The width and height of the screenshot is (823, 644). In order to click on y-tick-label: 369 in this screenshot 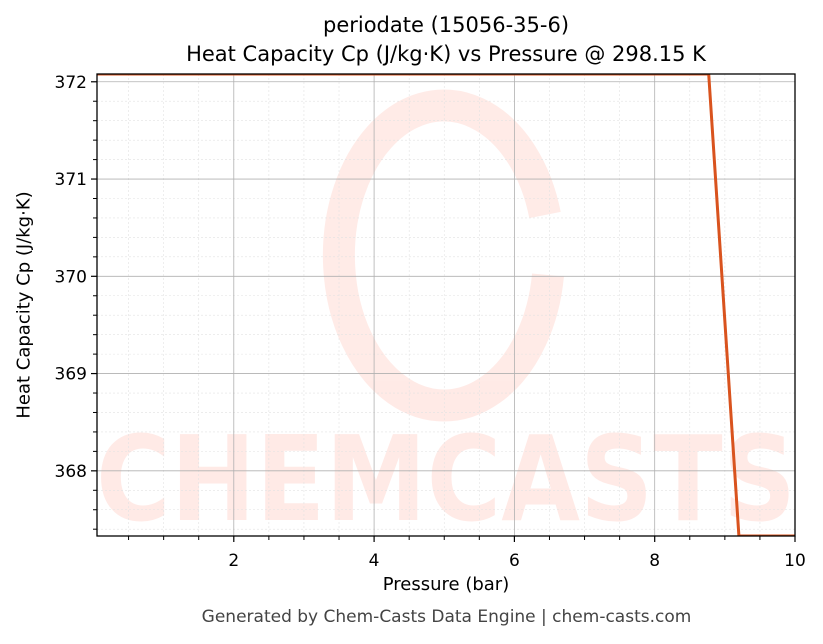, I will do `click(71, 375)`.